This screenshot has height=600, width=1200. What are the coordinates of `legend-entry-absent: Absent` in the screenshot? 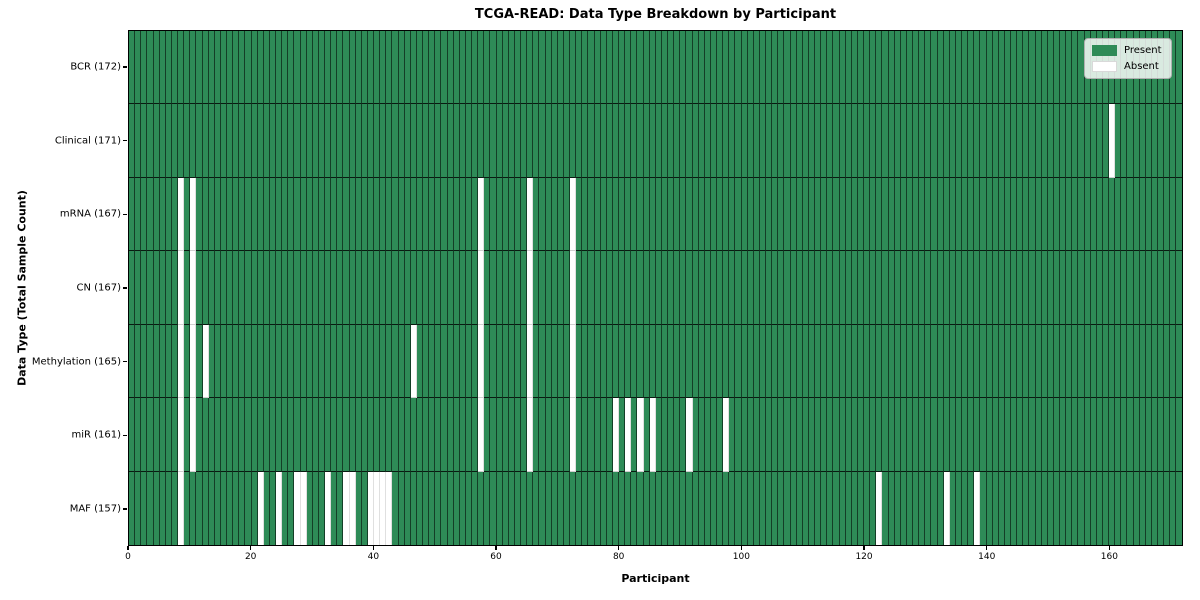 It's located at (1127, 66).